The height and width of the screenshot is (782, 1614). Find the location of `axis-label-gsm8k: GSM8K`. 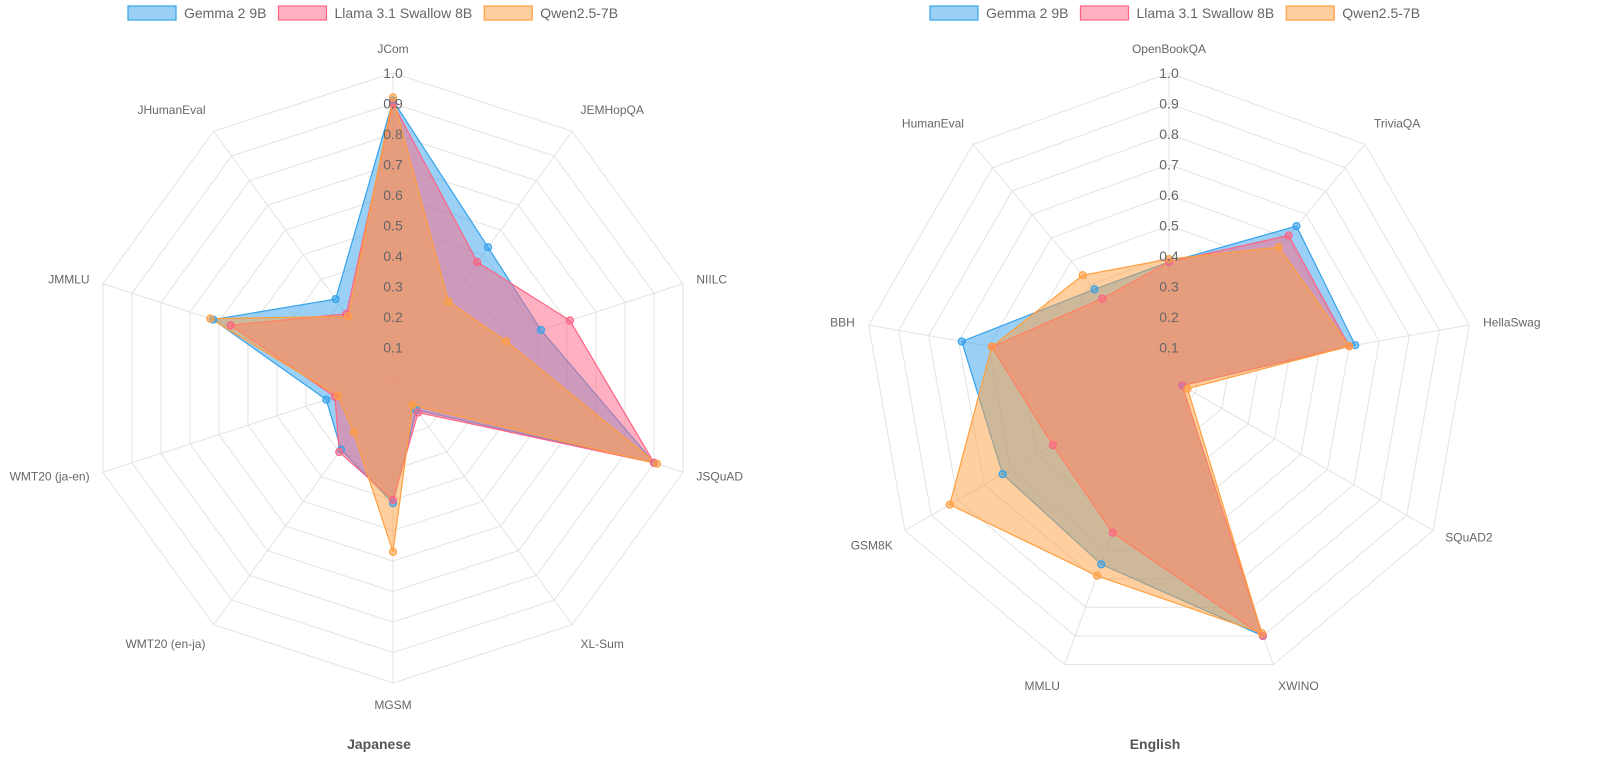

axis-label-gsm8k: GSM8K is located at coordinates (872, 546).